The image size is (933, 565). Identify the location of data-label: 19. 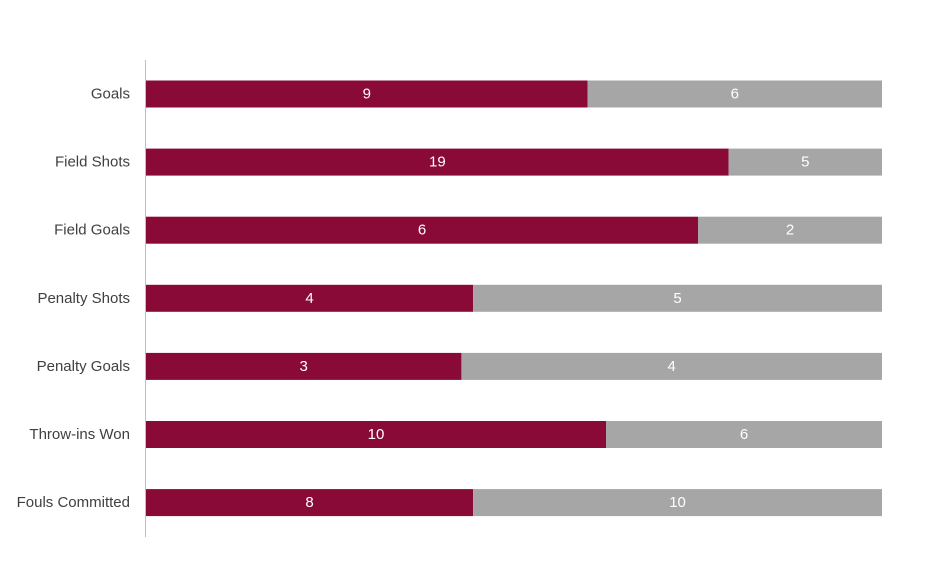
(437, 162).